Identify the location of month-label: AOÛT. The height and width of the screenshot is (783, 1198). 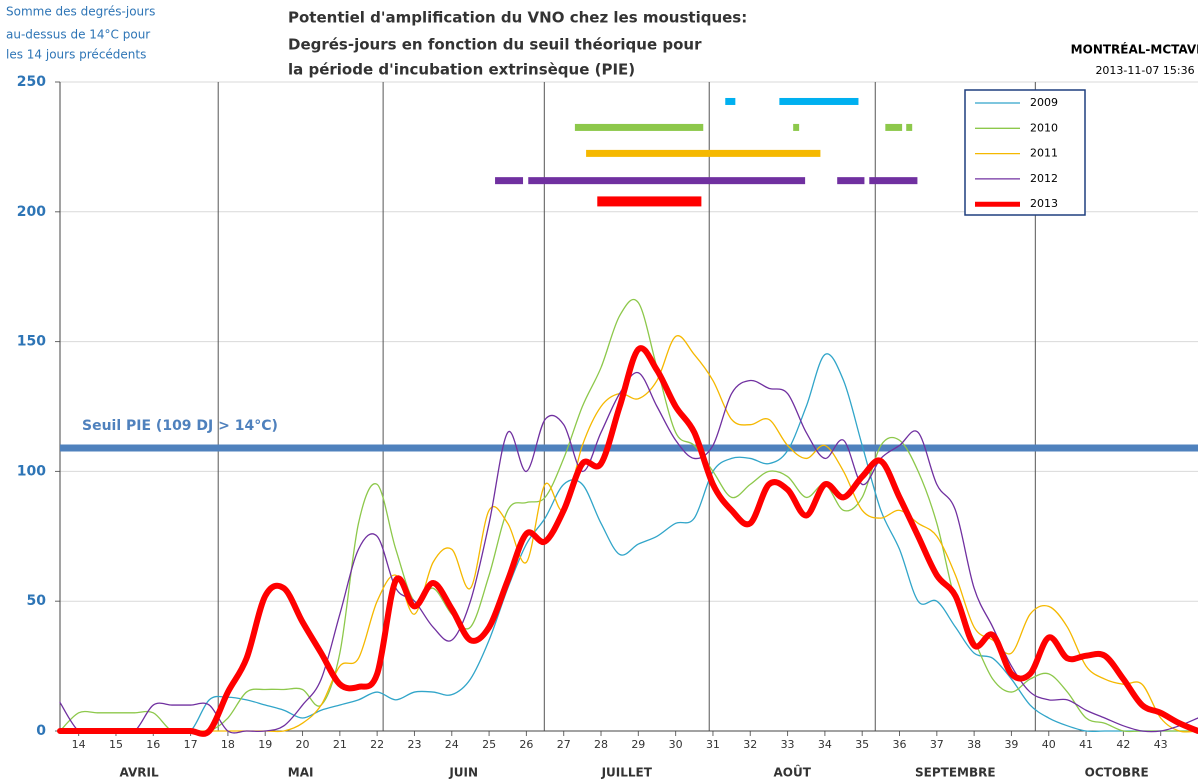
(793, 772).